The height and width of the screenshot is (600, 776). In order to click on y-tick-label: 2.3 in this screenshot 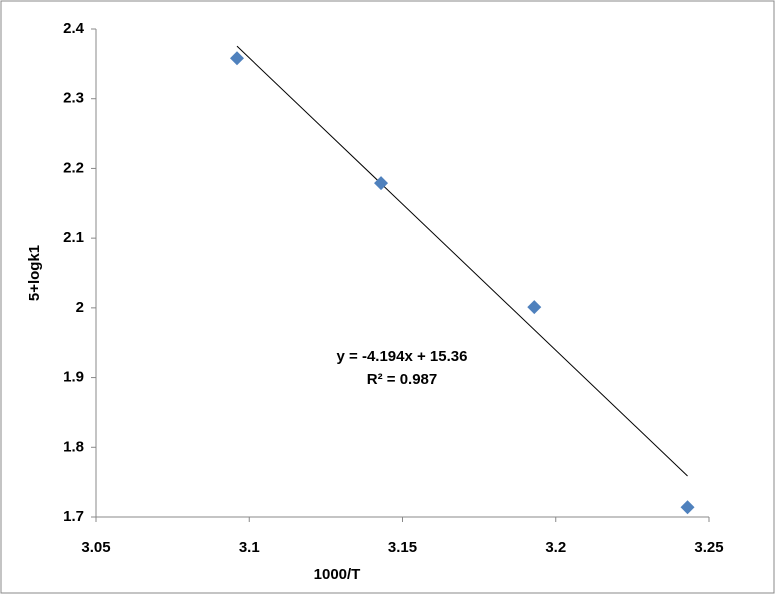, I will do `click(73, 98)`.